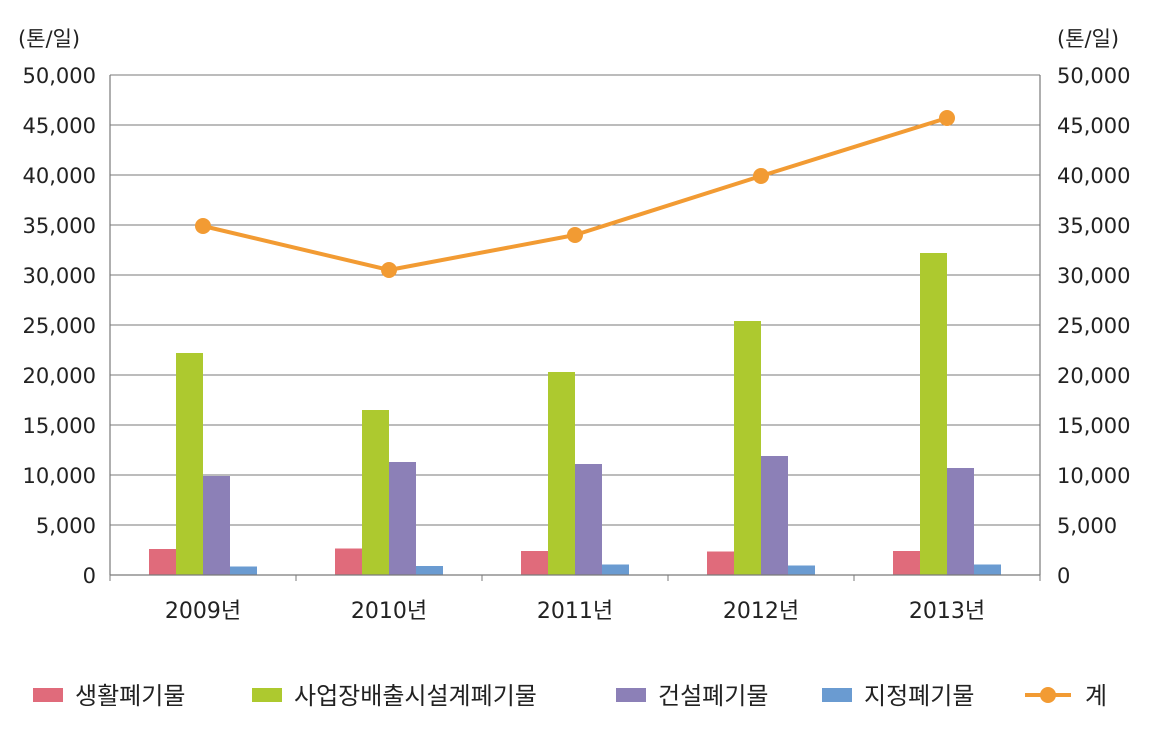 Image resolution: width=1153 pixels, height=732 pixels. What do you see at coordinates (1063, 576) in the screenshot?
I see `y-tick-label-right: 0` at bounding box center [1063, 576].